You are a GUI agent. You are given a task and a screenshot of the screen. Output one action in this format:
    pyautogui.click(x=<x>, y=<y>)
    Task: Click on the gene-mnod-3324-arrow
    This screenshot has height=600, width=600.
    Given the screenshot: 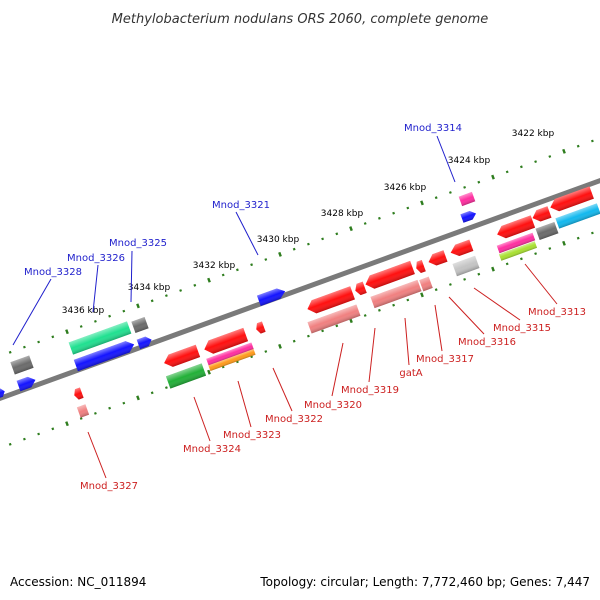 What is the action you would take?
    pyautogui.click(x=182, y=355)
    